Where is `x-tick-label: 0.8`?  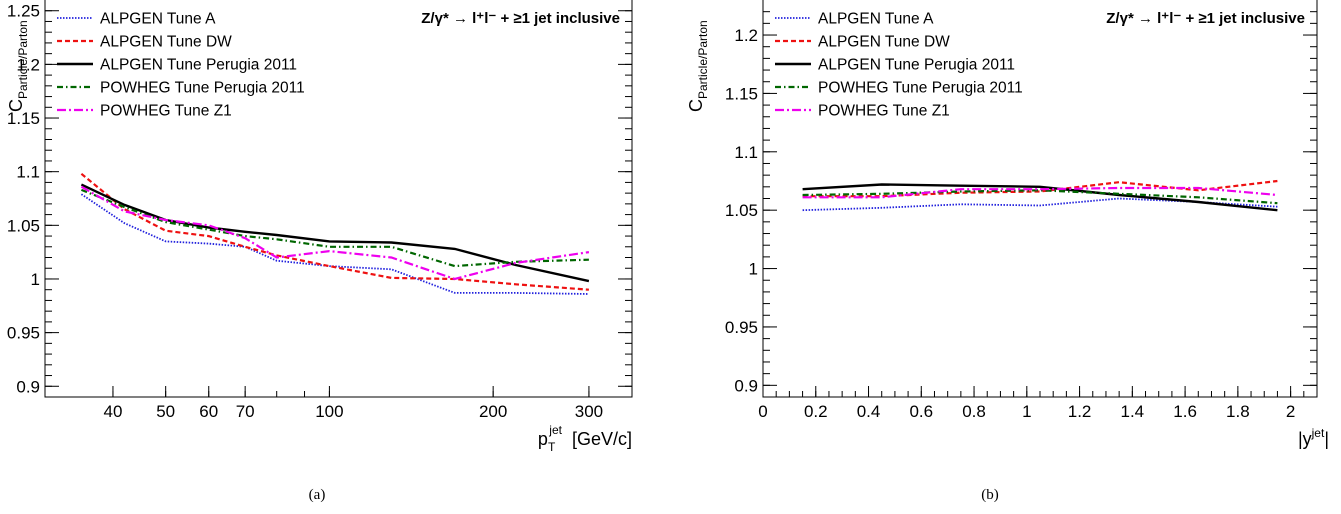 x-tick-label: 0.8 is located at coordinates (974, 411).